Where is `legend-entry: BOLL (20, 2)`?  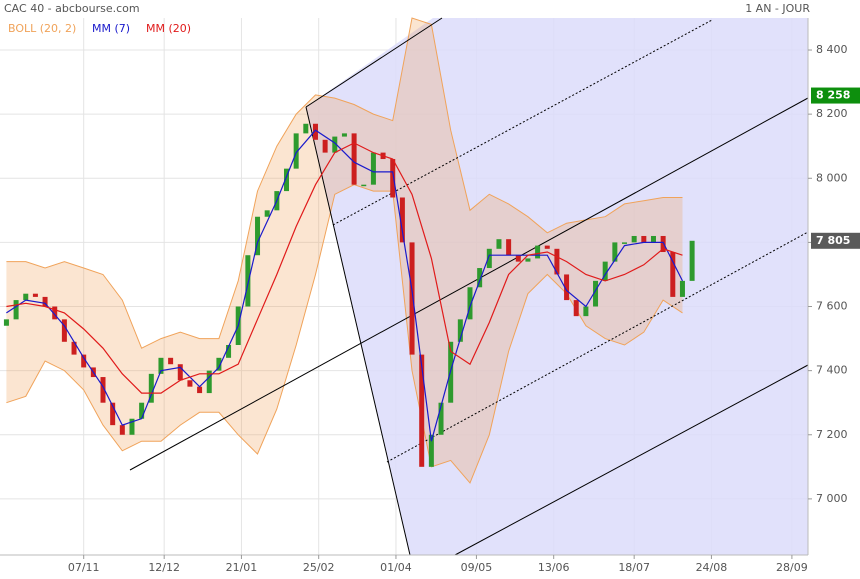 legend-entry: BOLL (20, 2) is located at coordinates (42, 28).